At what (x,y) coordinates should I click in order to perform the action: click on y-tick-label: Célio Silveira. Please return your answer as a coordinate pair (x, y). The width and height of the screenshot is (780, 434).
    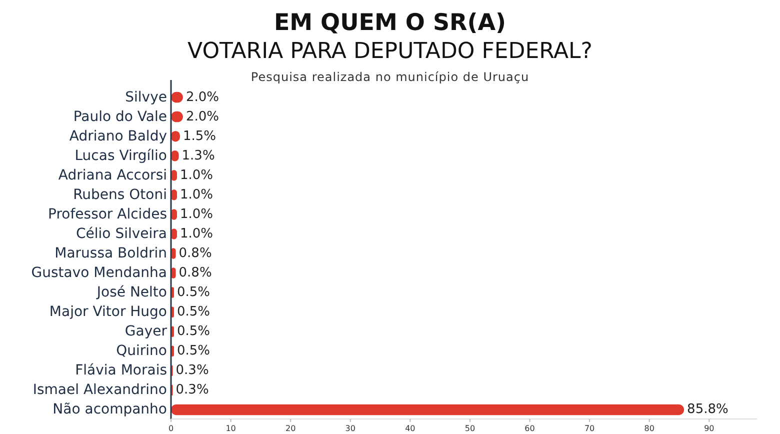
    Looking at the image, I should click on (121, 234).